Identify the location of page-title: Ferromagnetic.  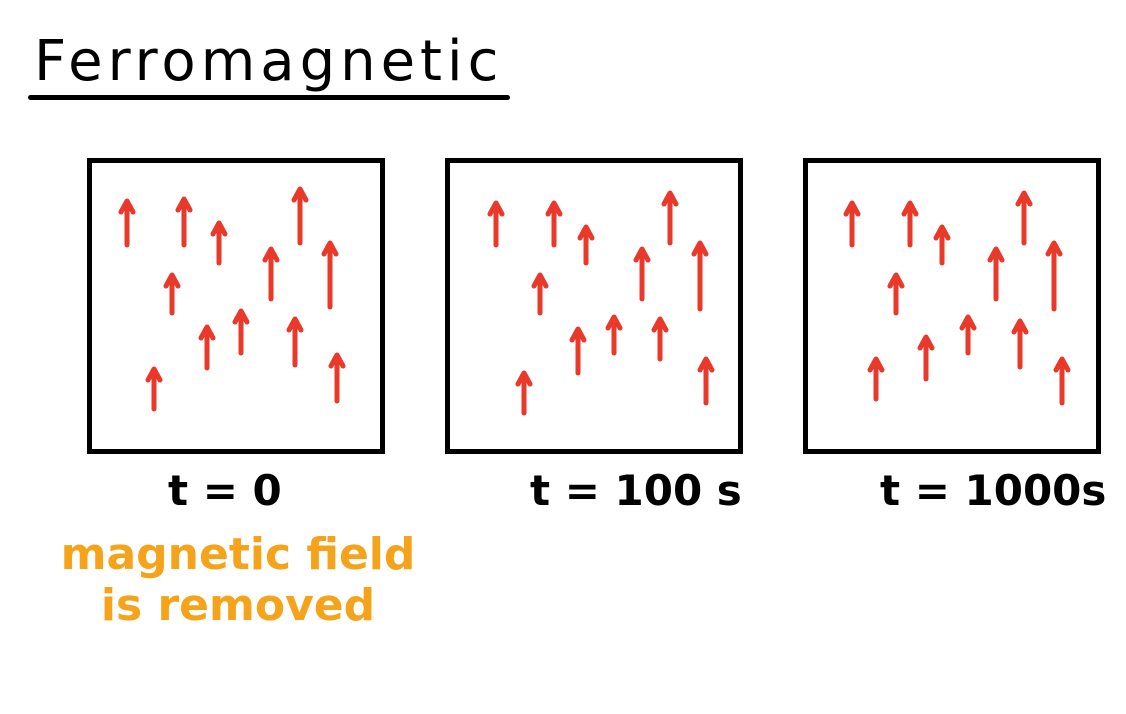
(269, 61).